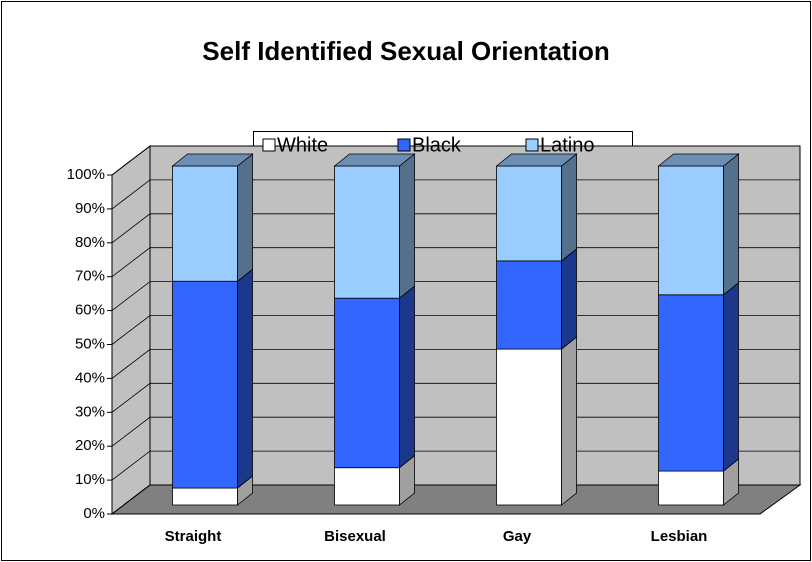  I want to click on legend-label: Black, so click(437, 145).